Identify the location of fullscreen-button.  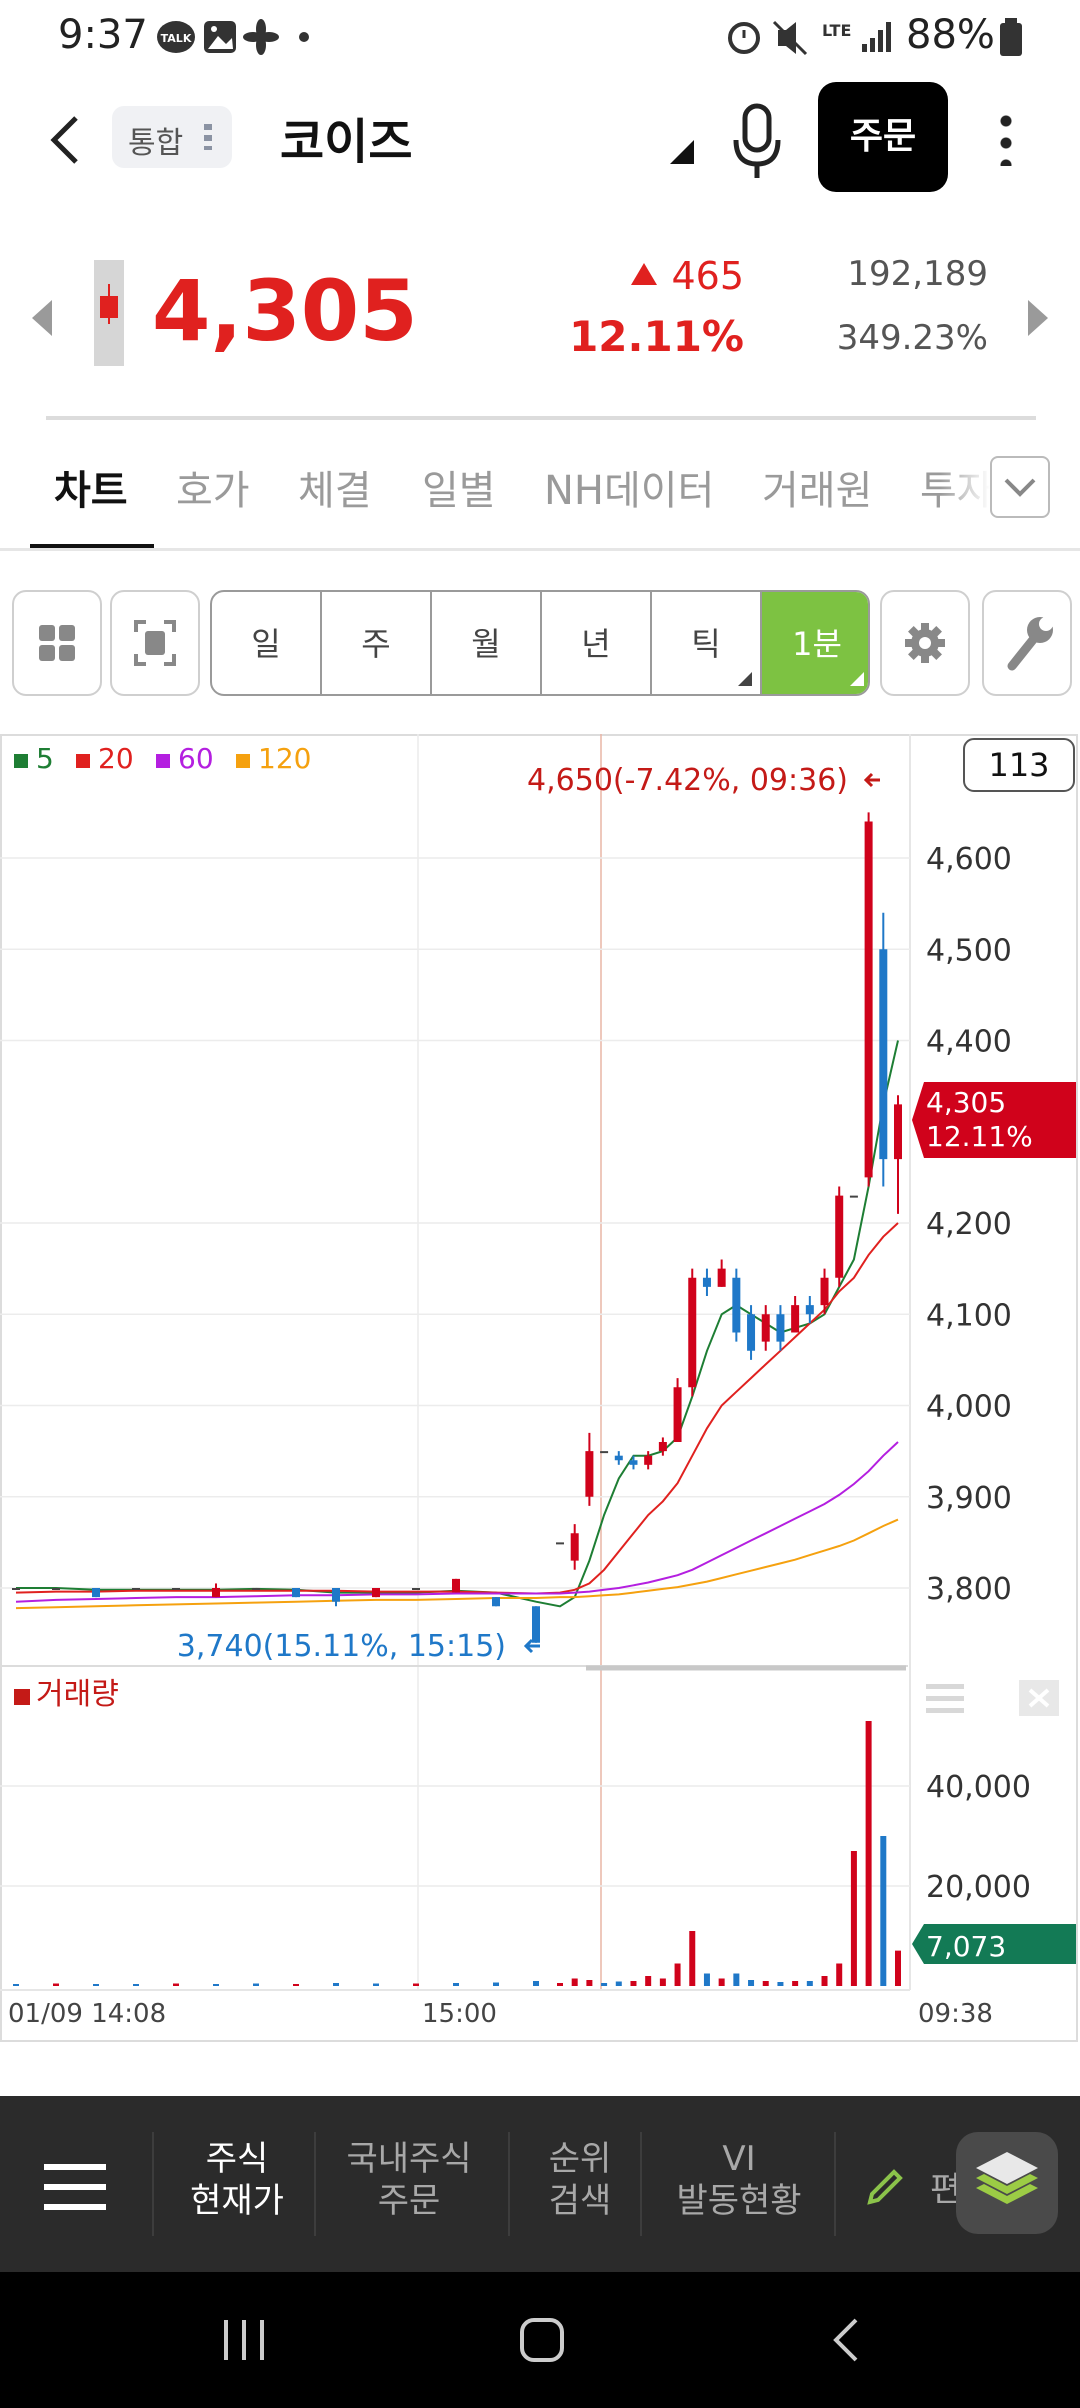
(155, 643).